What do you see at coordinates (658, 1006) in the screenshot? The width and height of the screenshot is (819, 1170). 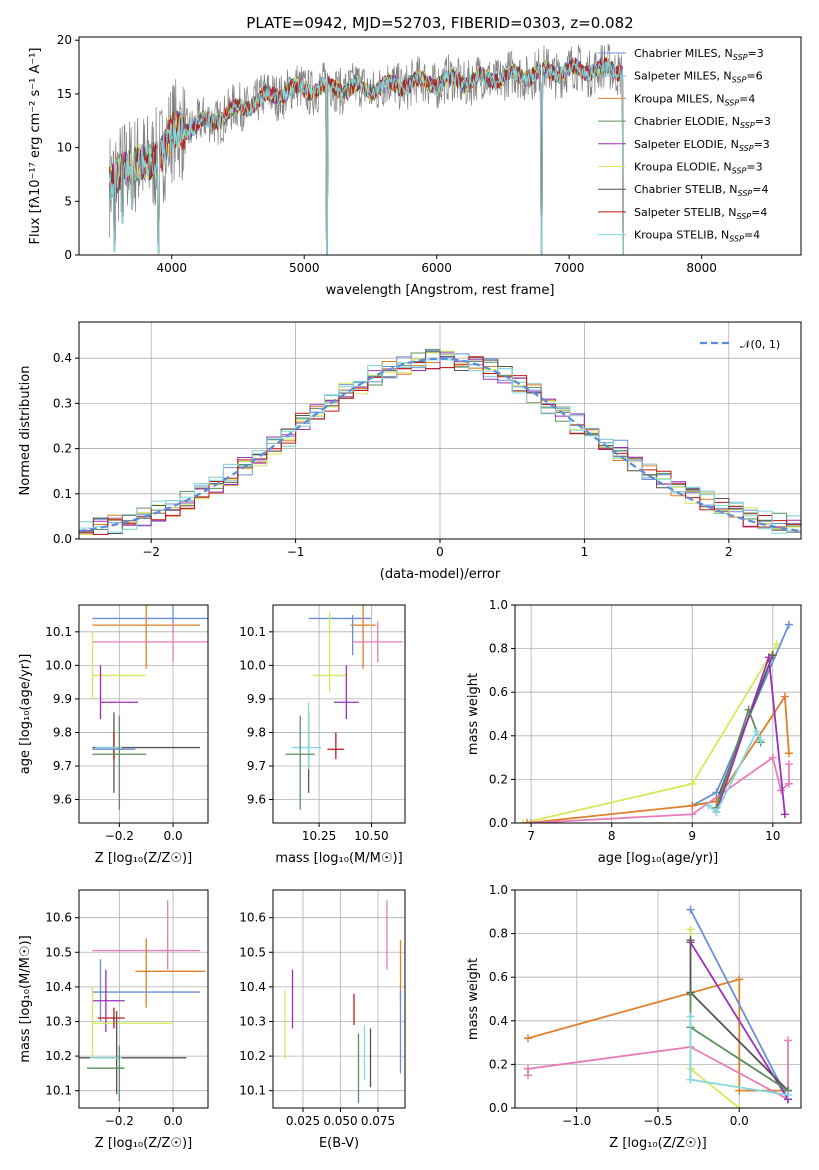 I see `weight-vs-Z-marks` at bounding box center [658, 1006].